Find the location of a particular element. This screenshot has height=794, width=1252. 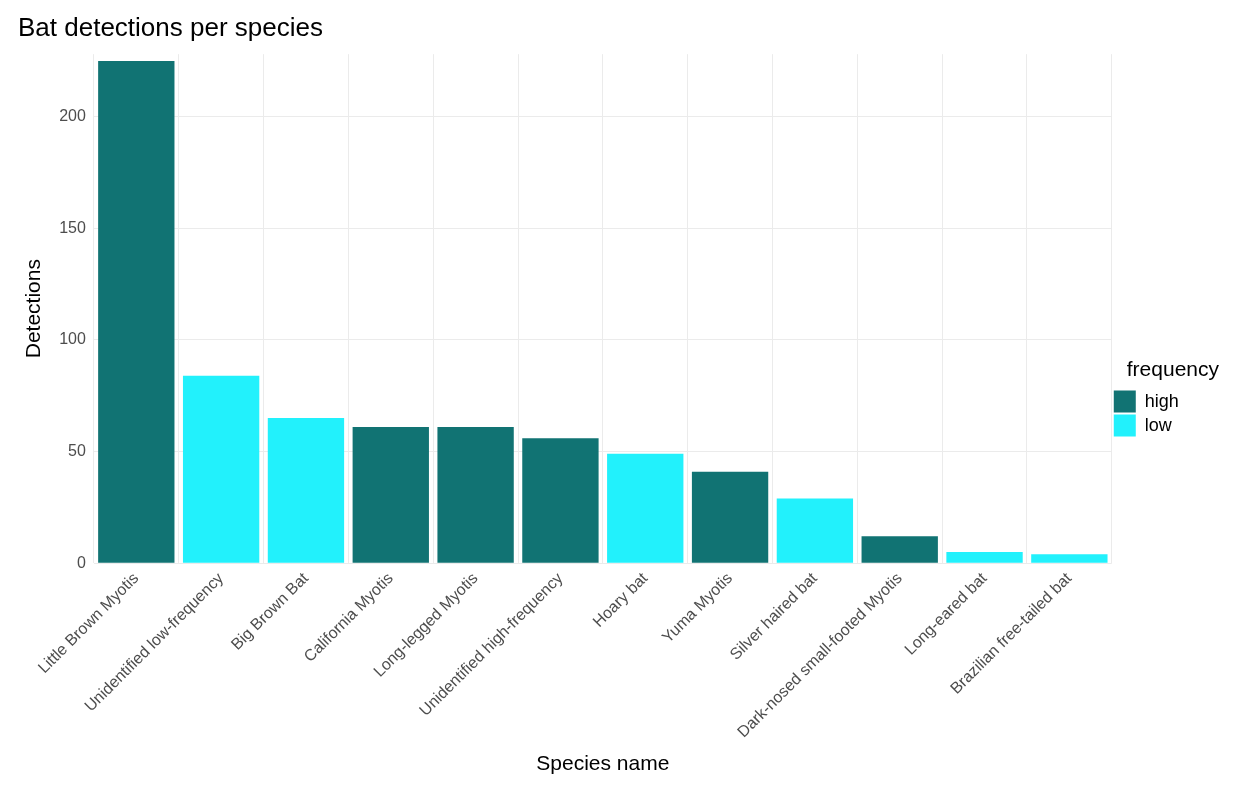

x-axis-title: Species name is located at coordinates (603, 763).